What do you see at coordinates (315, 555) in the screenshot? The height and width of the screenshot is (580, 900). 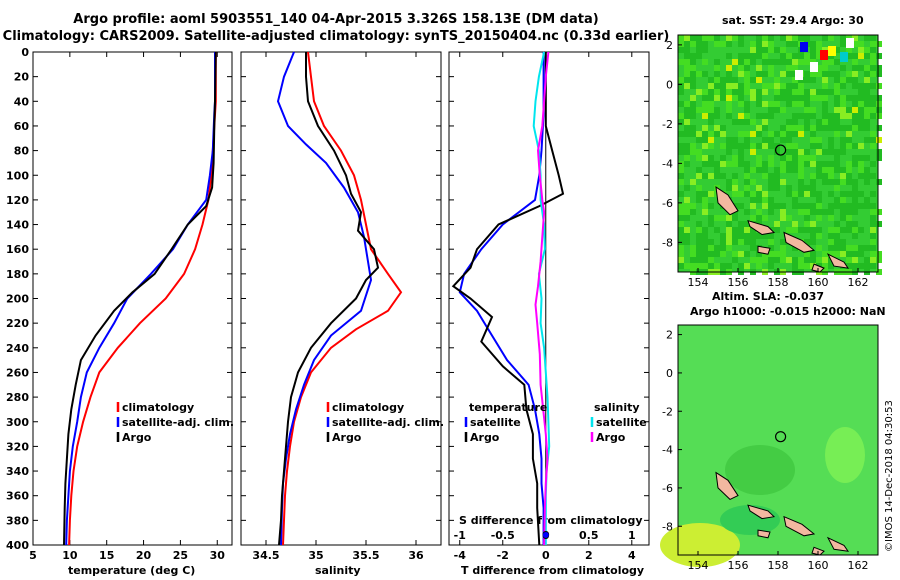 I see `x-tick-label: 35` at bounding box center [315, 555].